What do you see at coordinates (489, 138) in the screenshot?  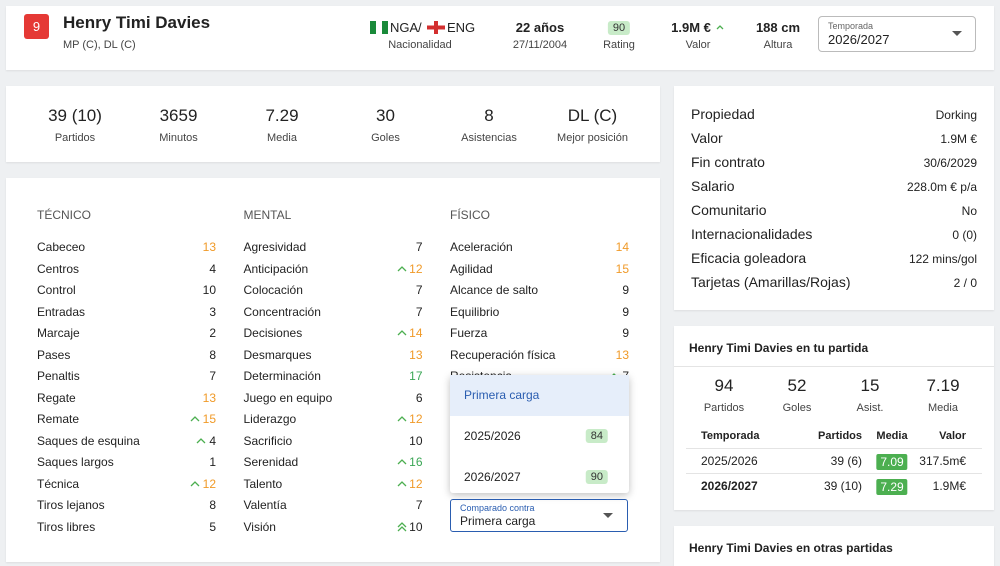 I see `stat-label: Asistencias` at bounding box center [489, 138].